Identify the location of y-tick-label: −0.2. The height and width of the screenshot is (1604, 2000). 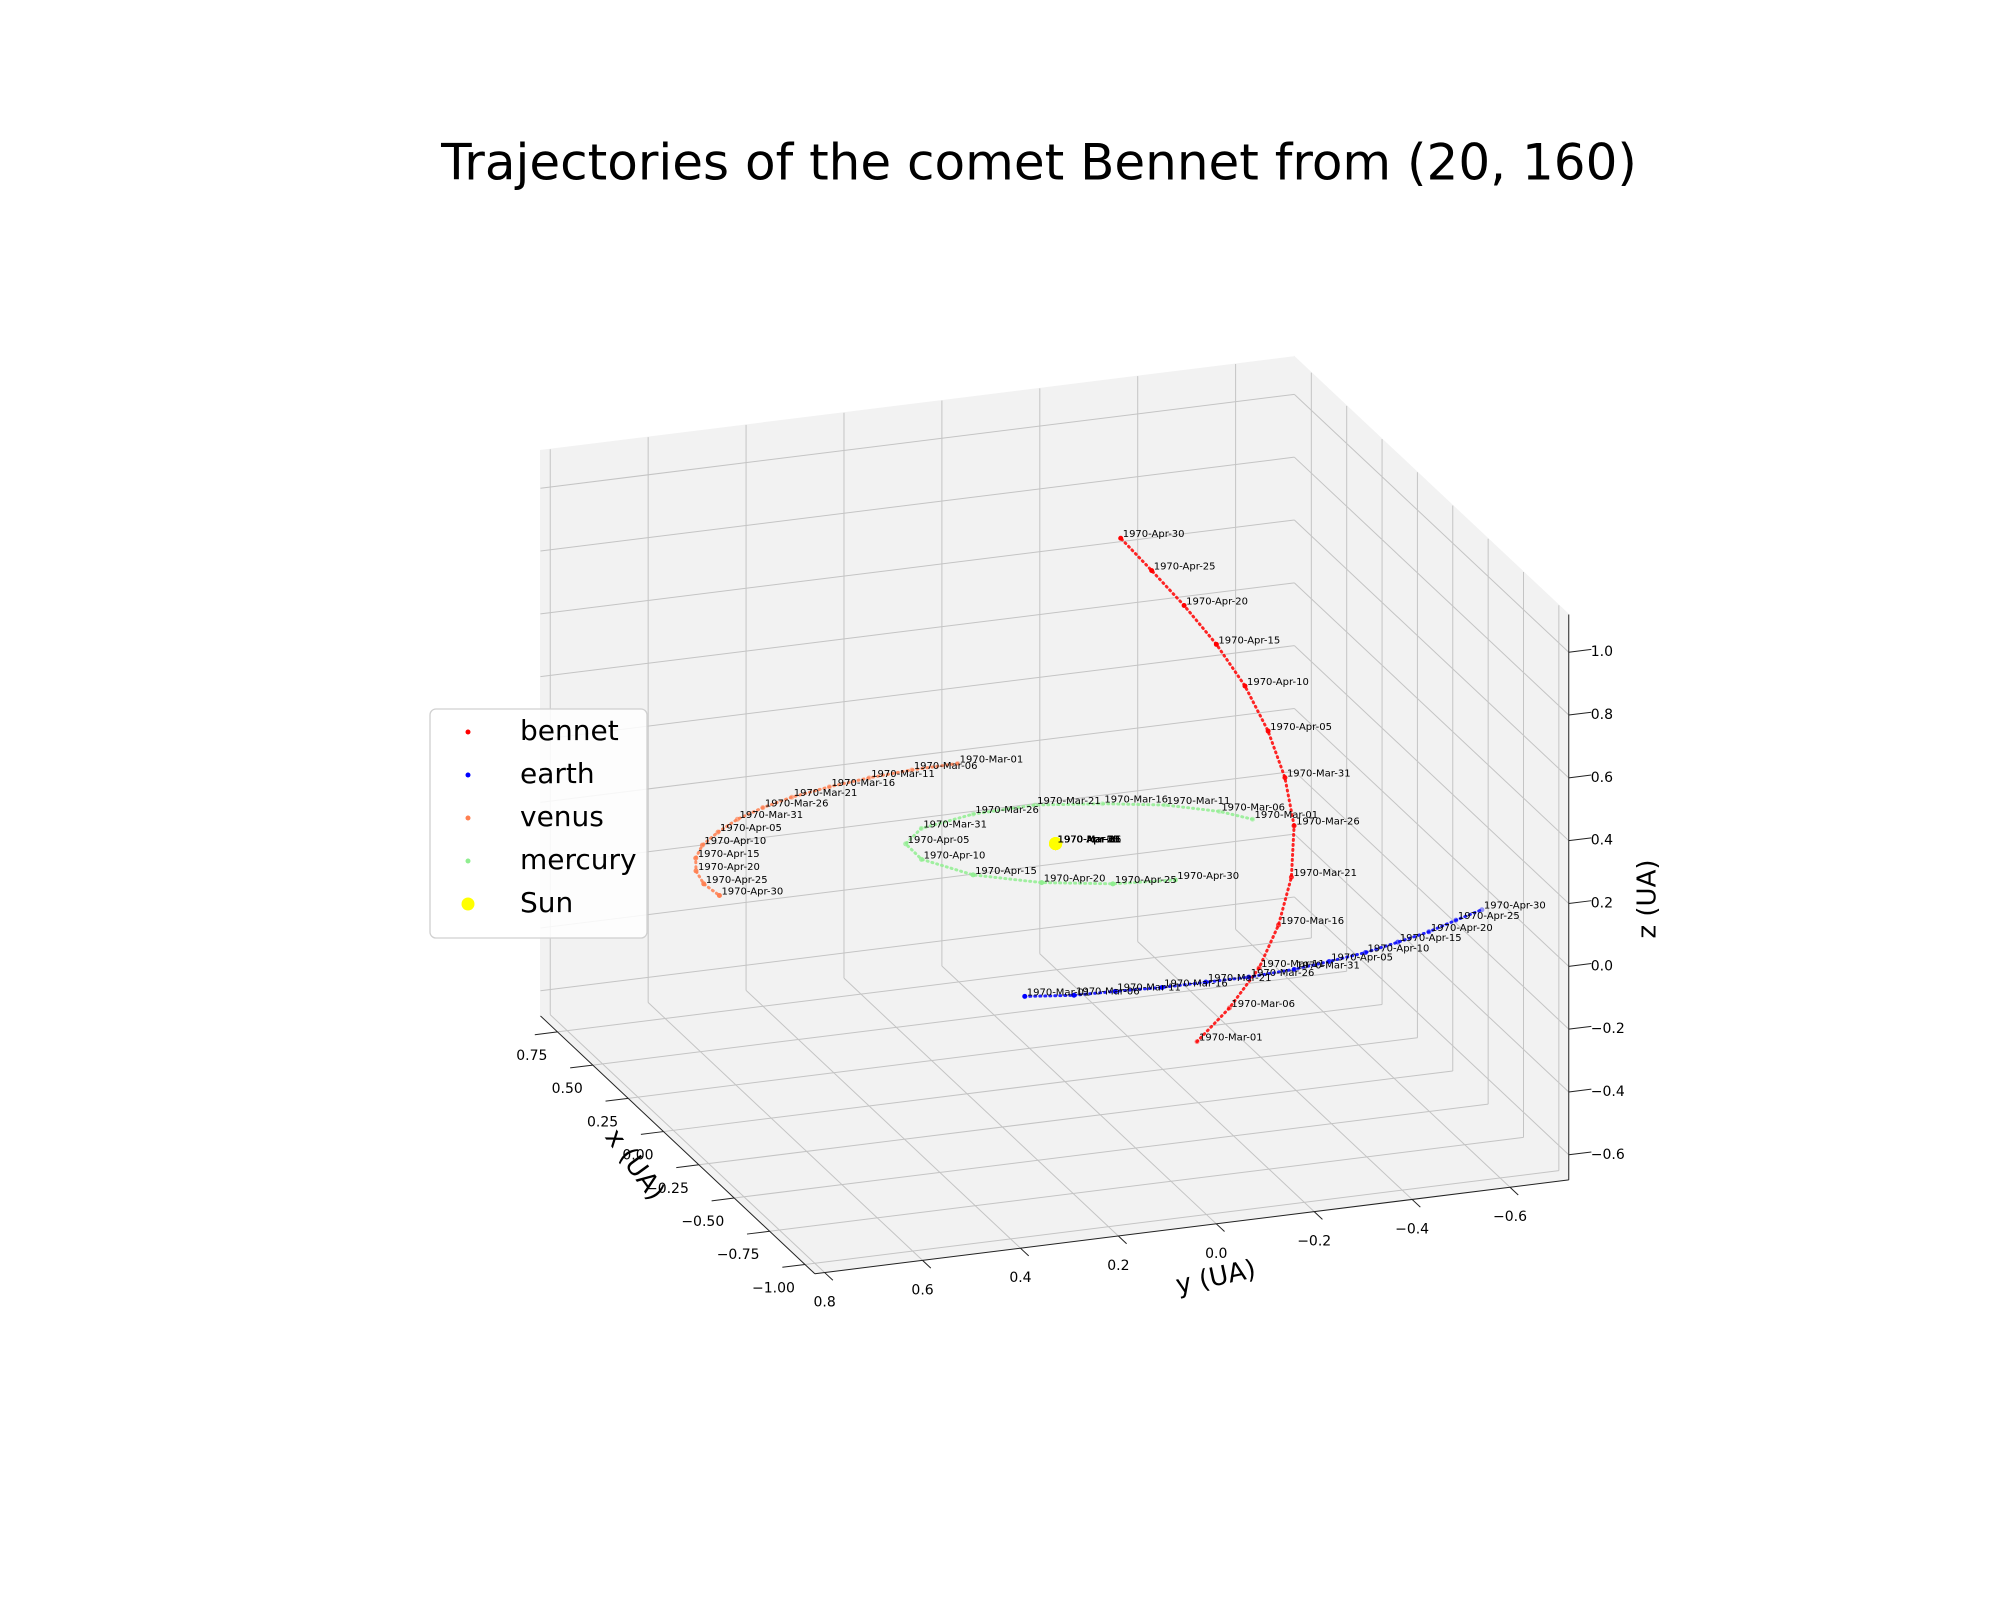
(1314, 1242).